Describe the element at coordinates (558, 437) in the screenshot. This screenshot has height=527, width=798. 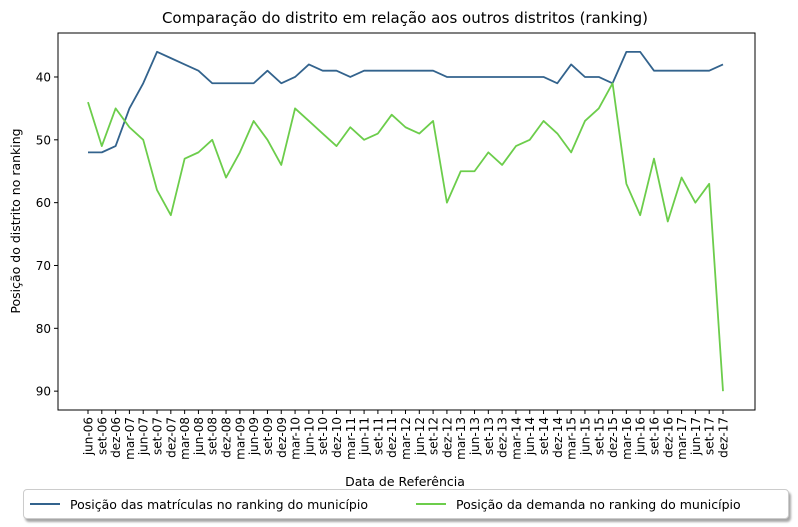
I see `x-tick-label: dez-14` at that location.